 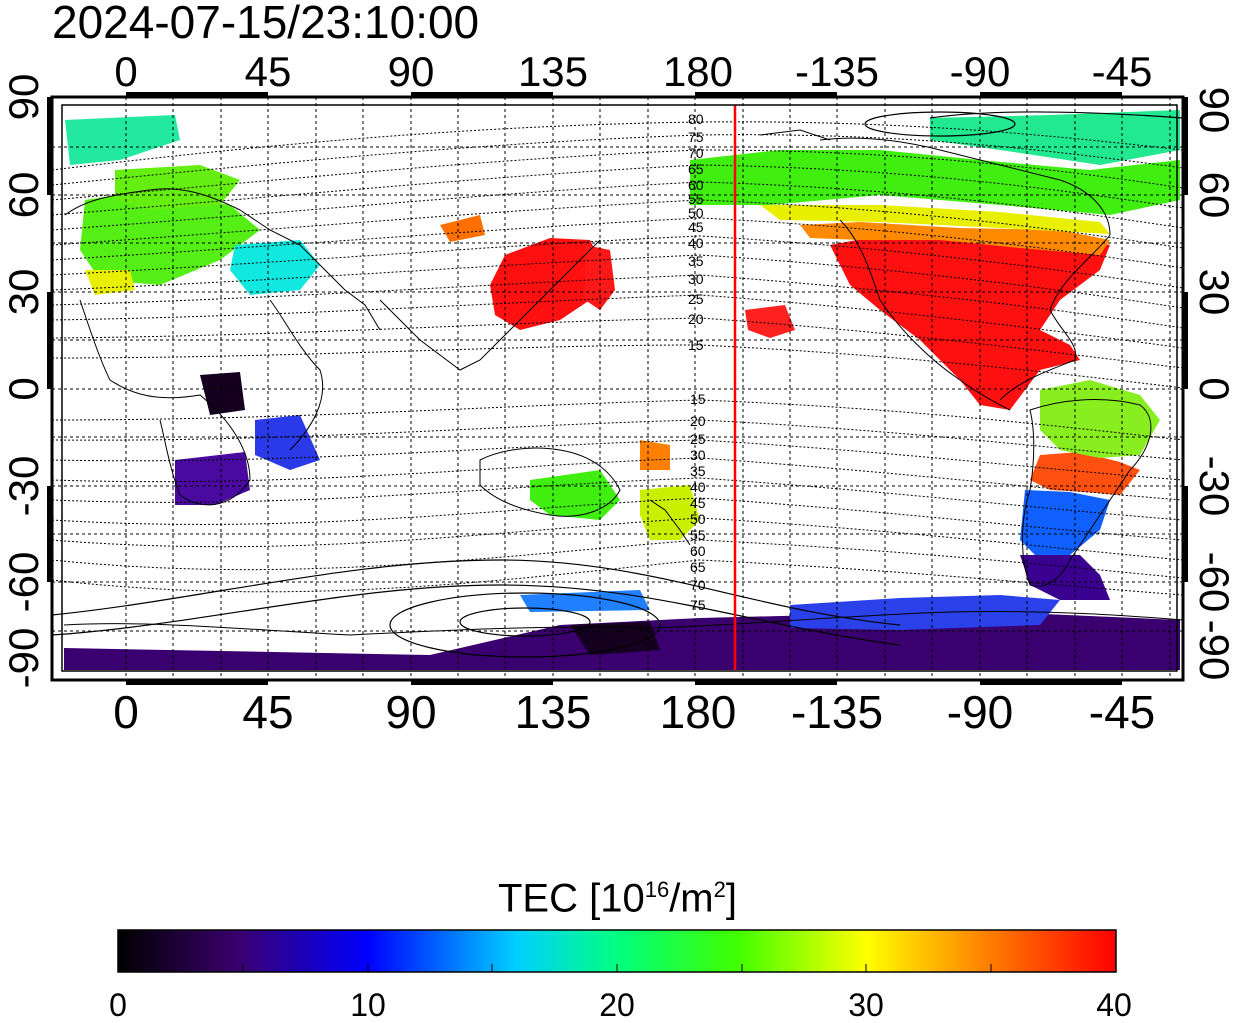 I want to click on lon-label-top: 180, so click(x=698, y=71).